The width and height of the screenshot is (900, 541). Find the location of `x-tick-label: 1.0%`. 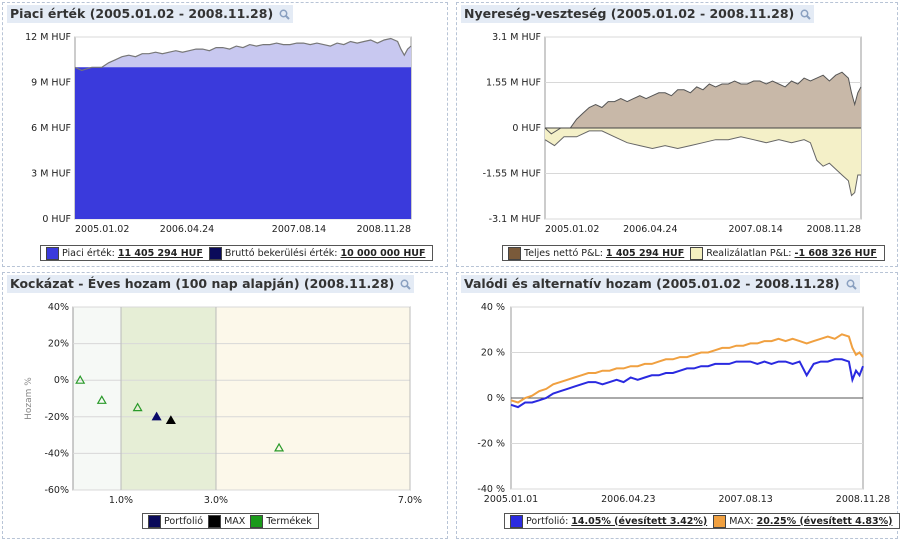

x-tick-label: 1.0% is located at coordinates (121, 500).